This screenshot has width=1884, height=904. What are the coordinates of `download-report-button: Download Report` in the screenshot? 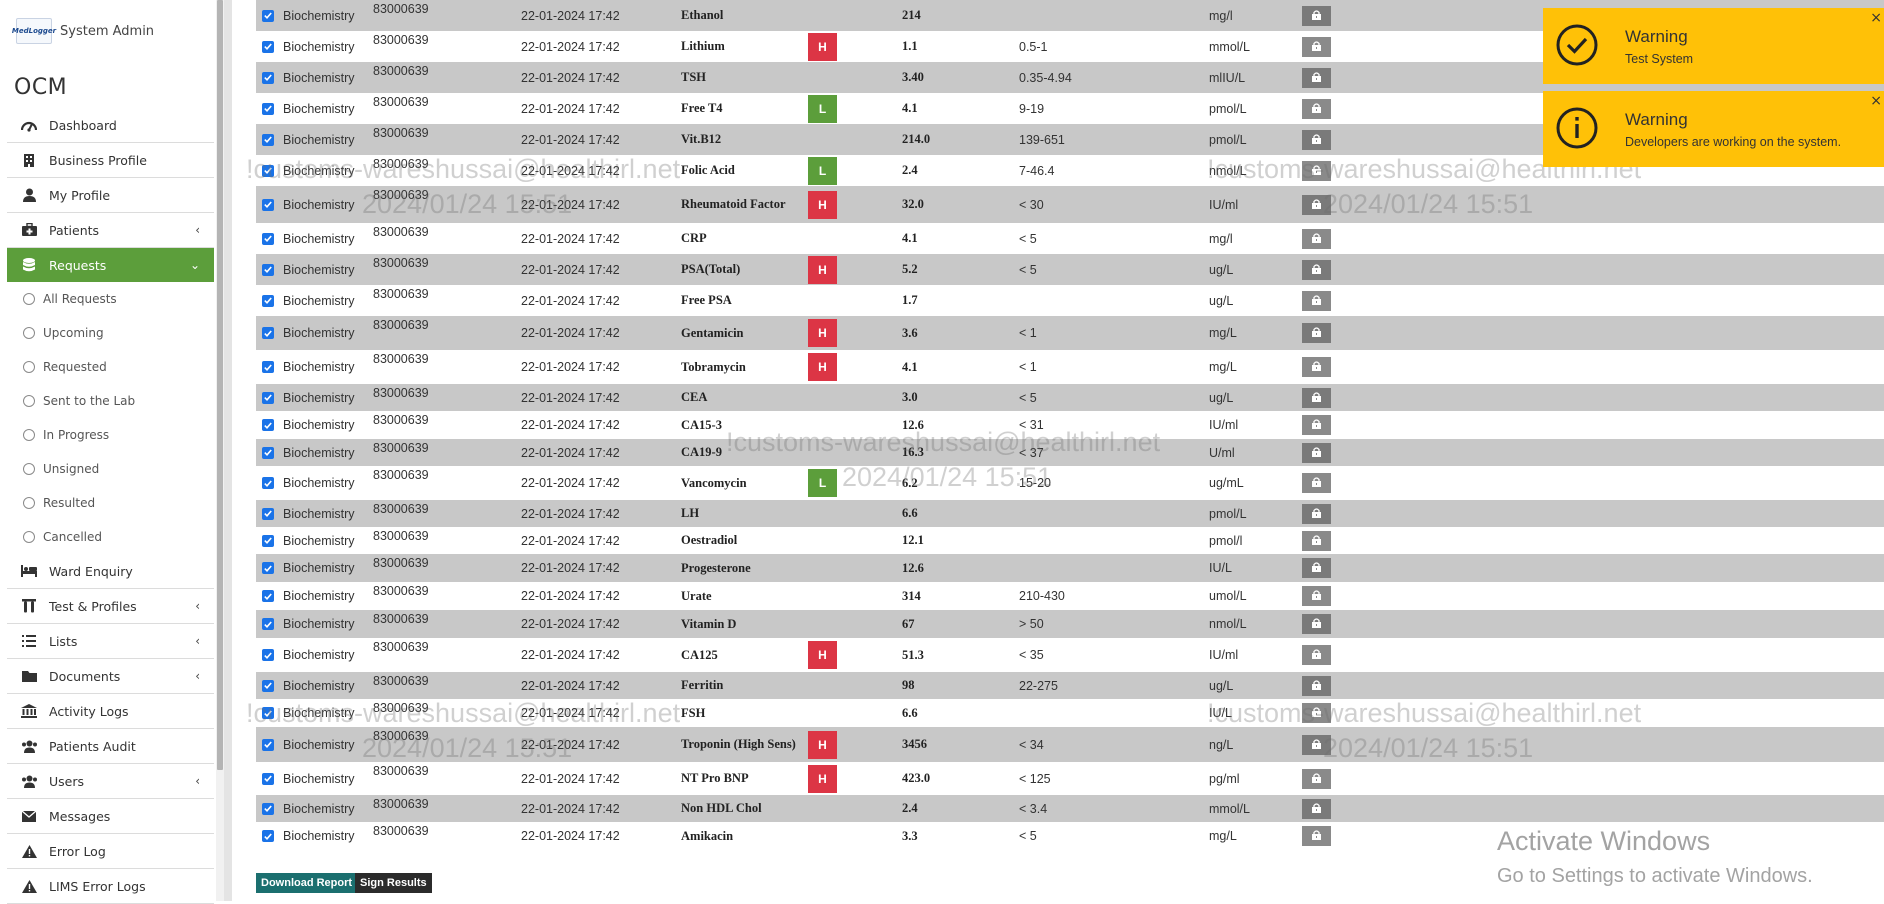 It's located at (307, 883).